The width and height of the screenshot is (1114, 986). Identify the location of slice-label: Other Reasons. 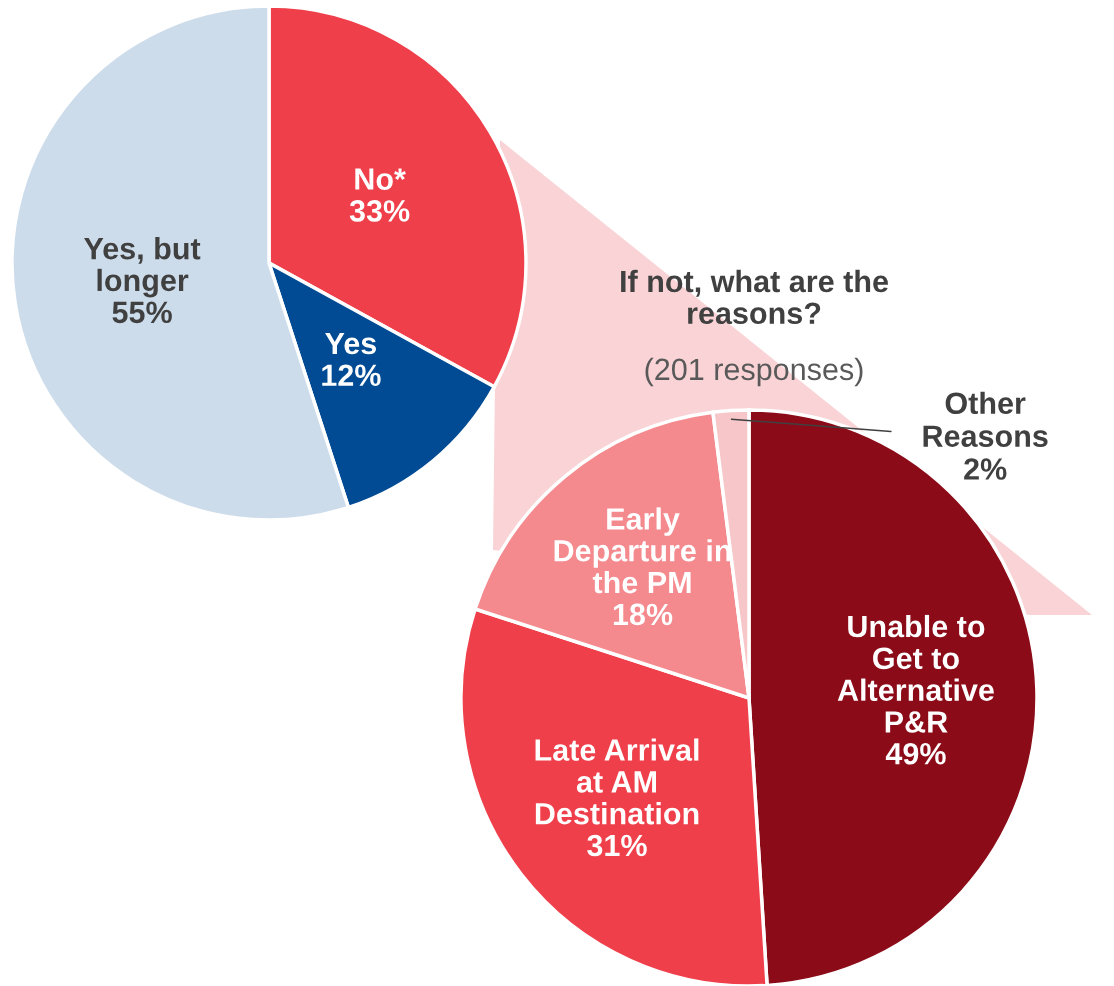
(985, 419).